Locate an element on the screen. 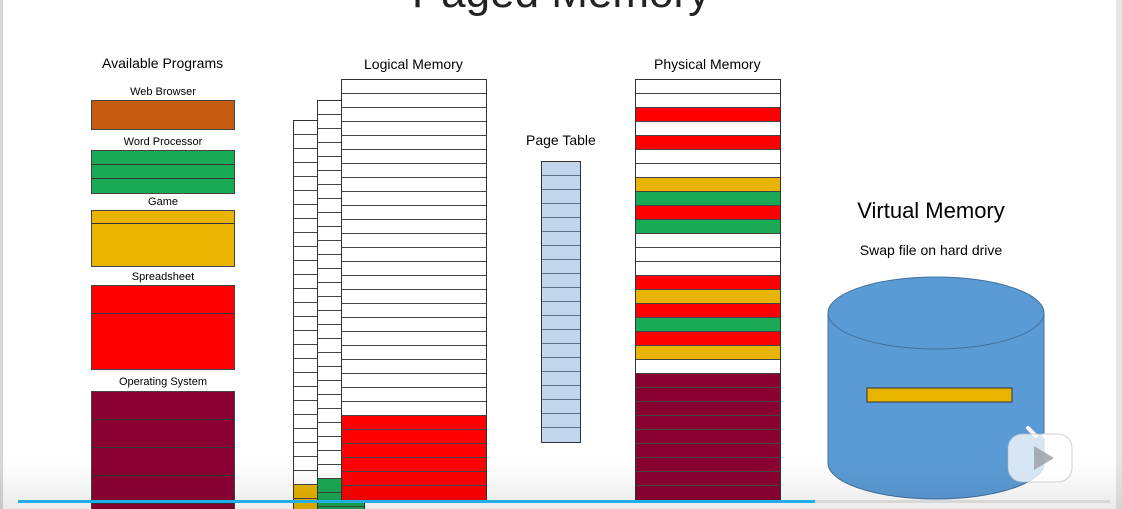 The image size is (1122, 509). logical-memory-column-front is located at coordinates (414, 290).